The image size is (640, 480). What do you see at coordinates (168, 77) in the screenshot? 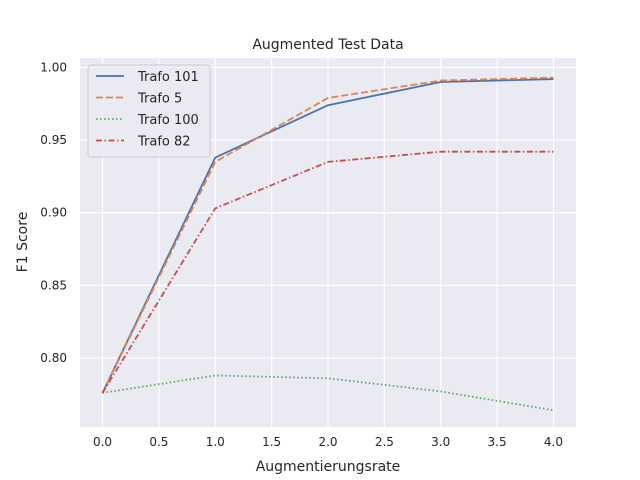
I see `legend-label: Trafo 101` at bounding box center [168, 77].